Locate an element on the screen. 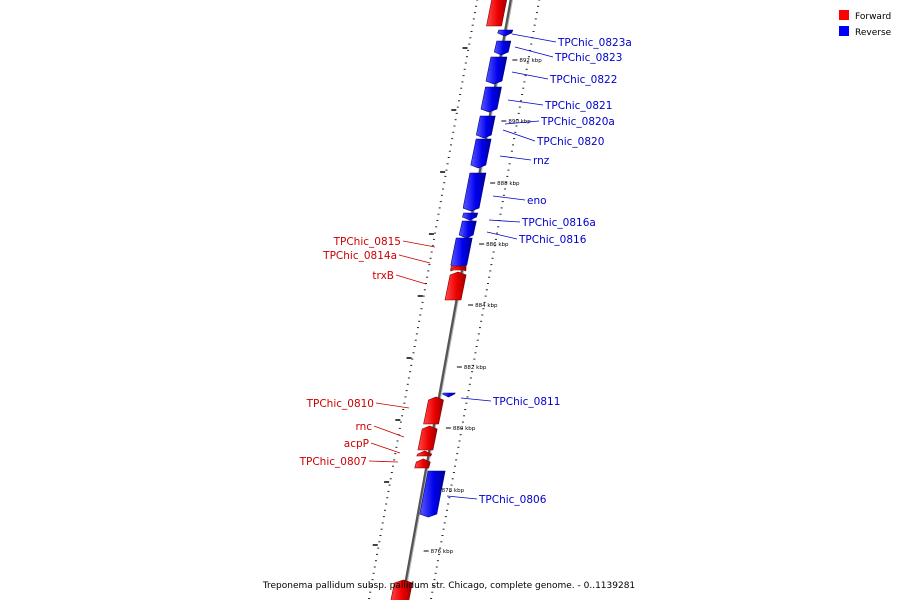 This screenshot has width=900, height=600. gene-label-tpchic_0823a: TPChic_0823a is located at coordinates (594, 43).